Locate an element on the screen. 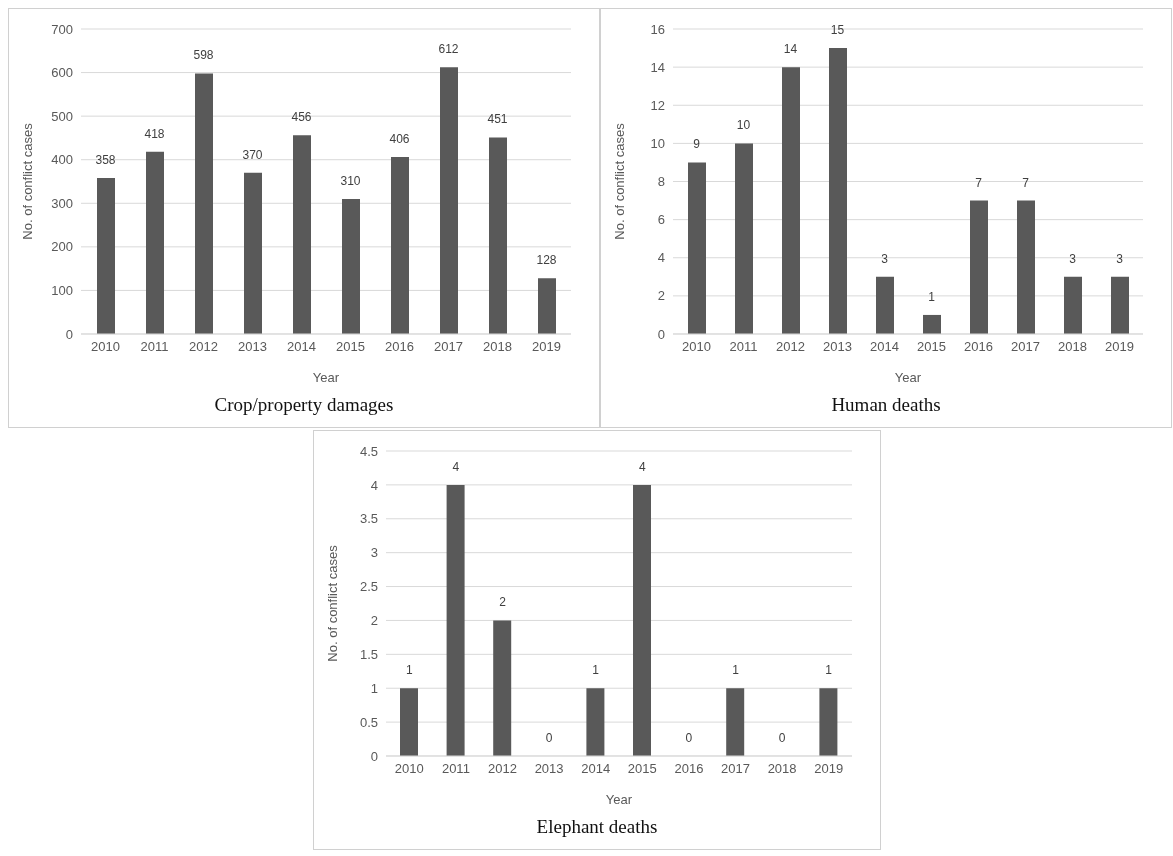  data-label: 14 is located at coordinates (790, 49).